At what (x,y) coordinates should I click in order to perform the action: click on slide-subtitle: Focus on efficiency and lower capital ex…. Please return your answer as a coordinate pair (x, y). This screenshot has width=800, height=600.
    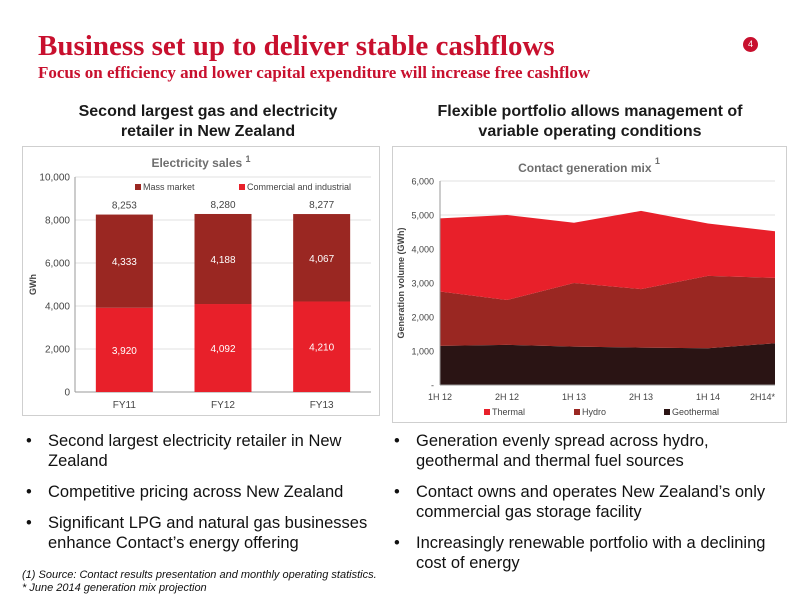
    Looking at the image, I should click on (314, 72).